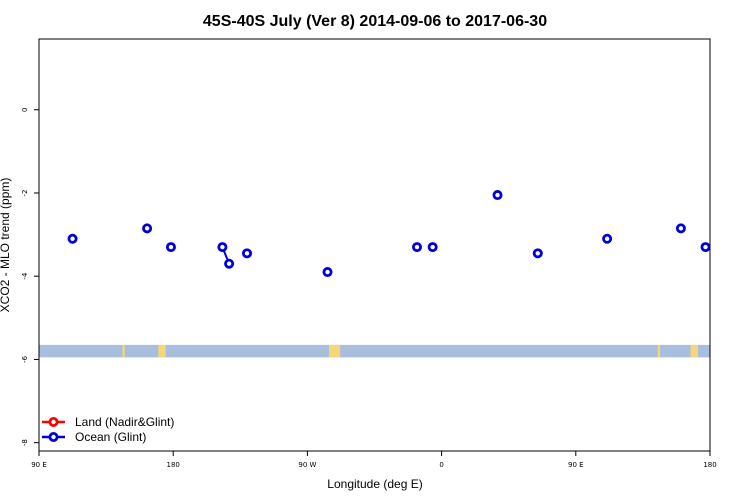 Image resolution: width=750 pixels, height=500 pixels. What do you see at coordinates (6, 245) in the screenshot?
I see `y-axis-label: XCO2 - MLO trend (ppm)` at bounding box center [6, 245].